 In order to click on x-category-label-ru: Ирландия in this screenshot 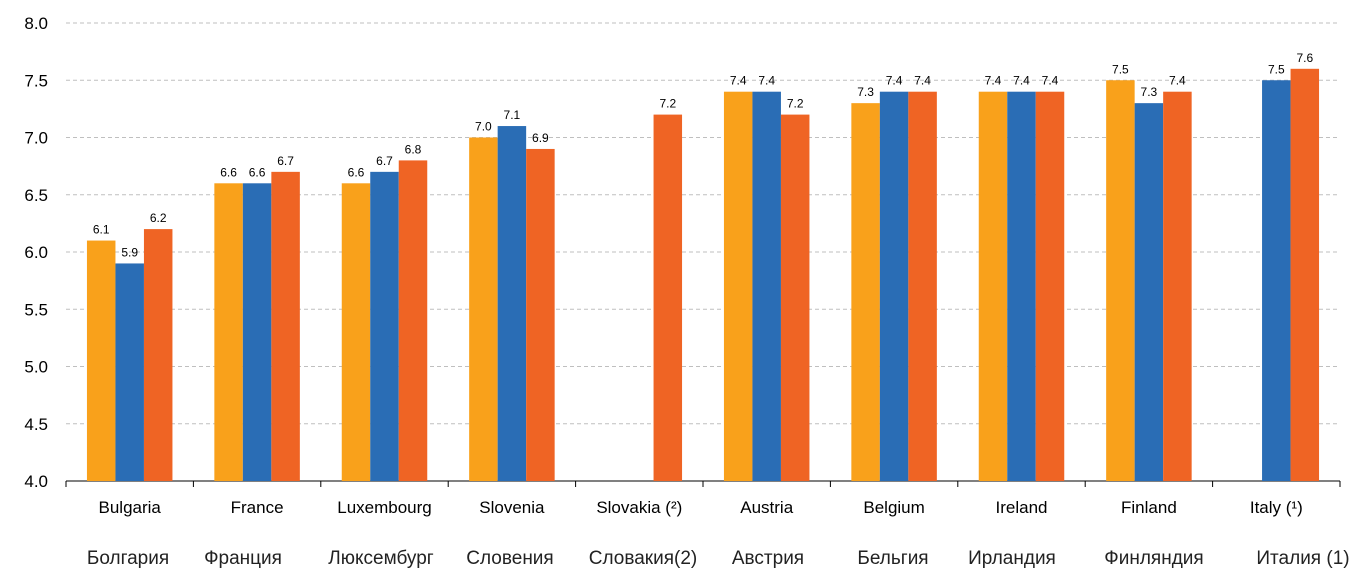, I will do `click(1012, 558)`.